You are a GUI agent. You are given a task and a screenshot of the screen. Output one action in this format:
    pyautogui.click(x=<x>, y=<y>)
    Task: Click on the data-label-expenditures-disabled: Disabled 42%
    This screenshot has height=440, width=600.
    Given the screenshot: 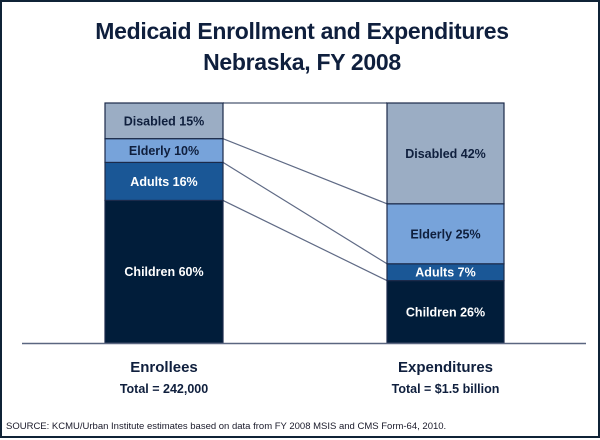 What is the action you would take?
    pyautogui.click(x=445, y=154)
    